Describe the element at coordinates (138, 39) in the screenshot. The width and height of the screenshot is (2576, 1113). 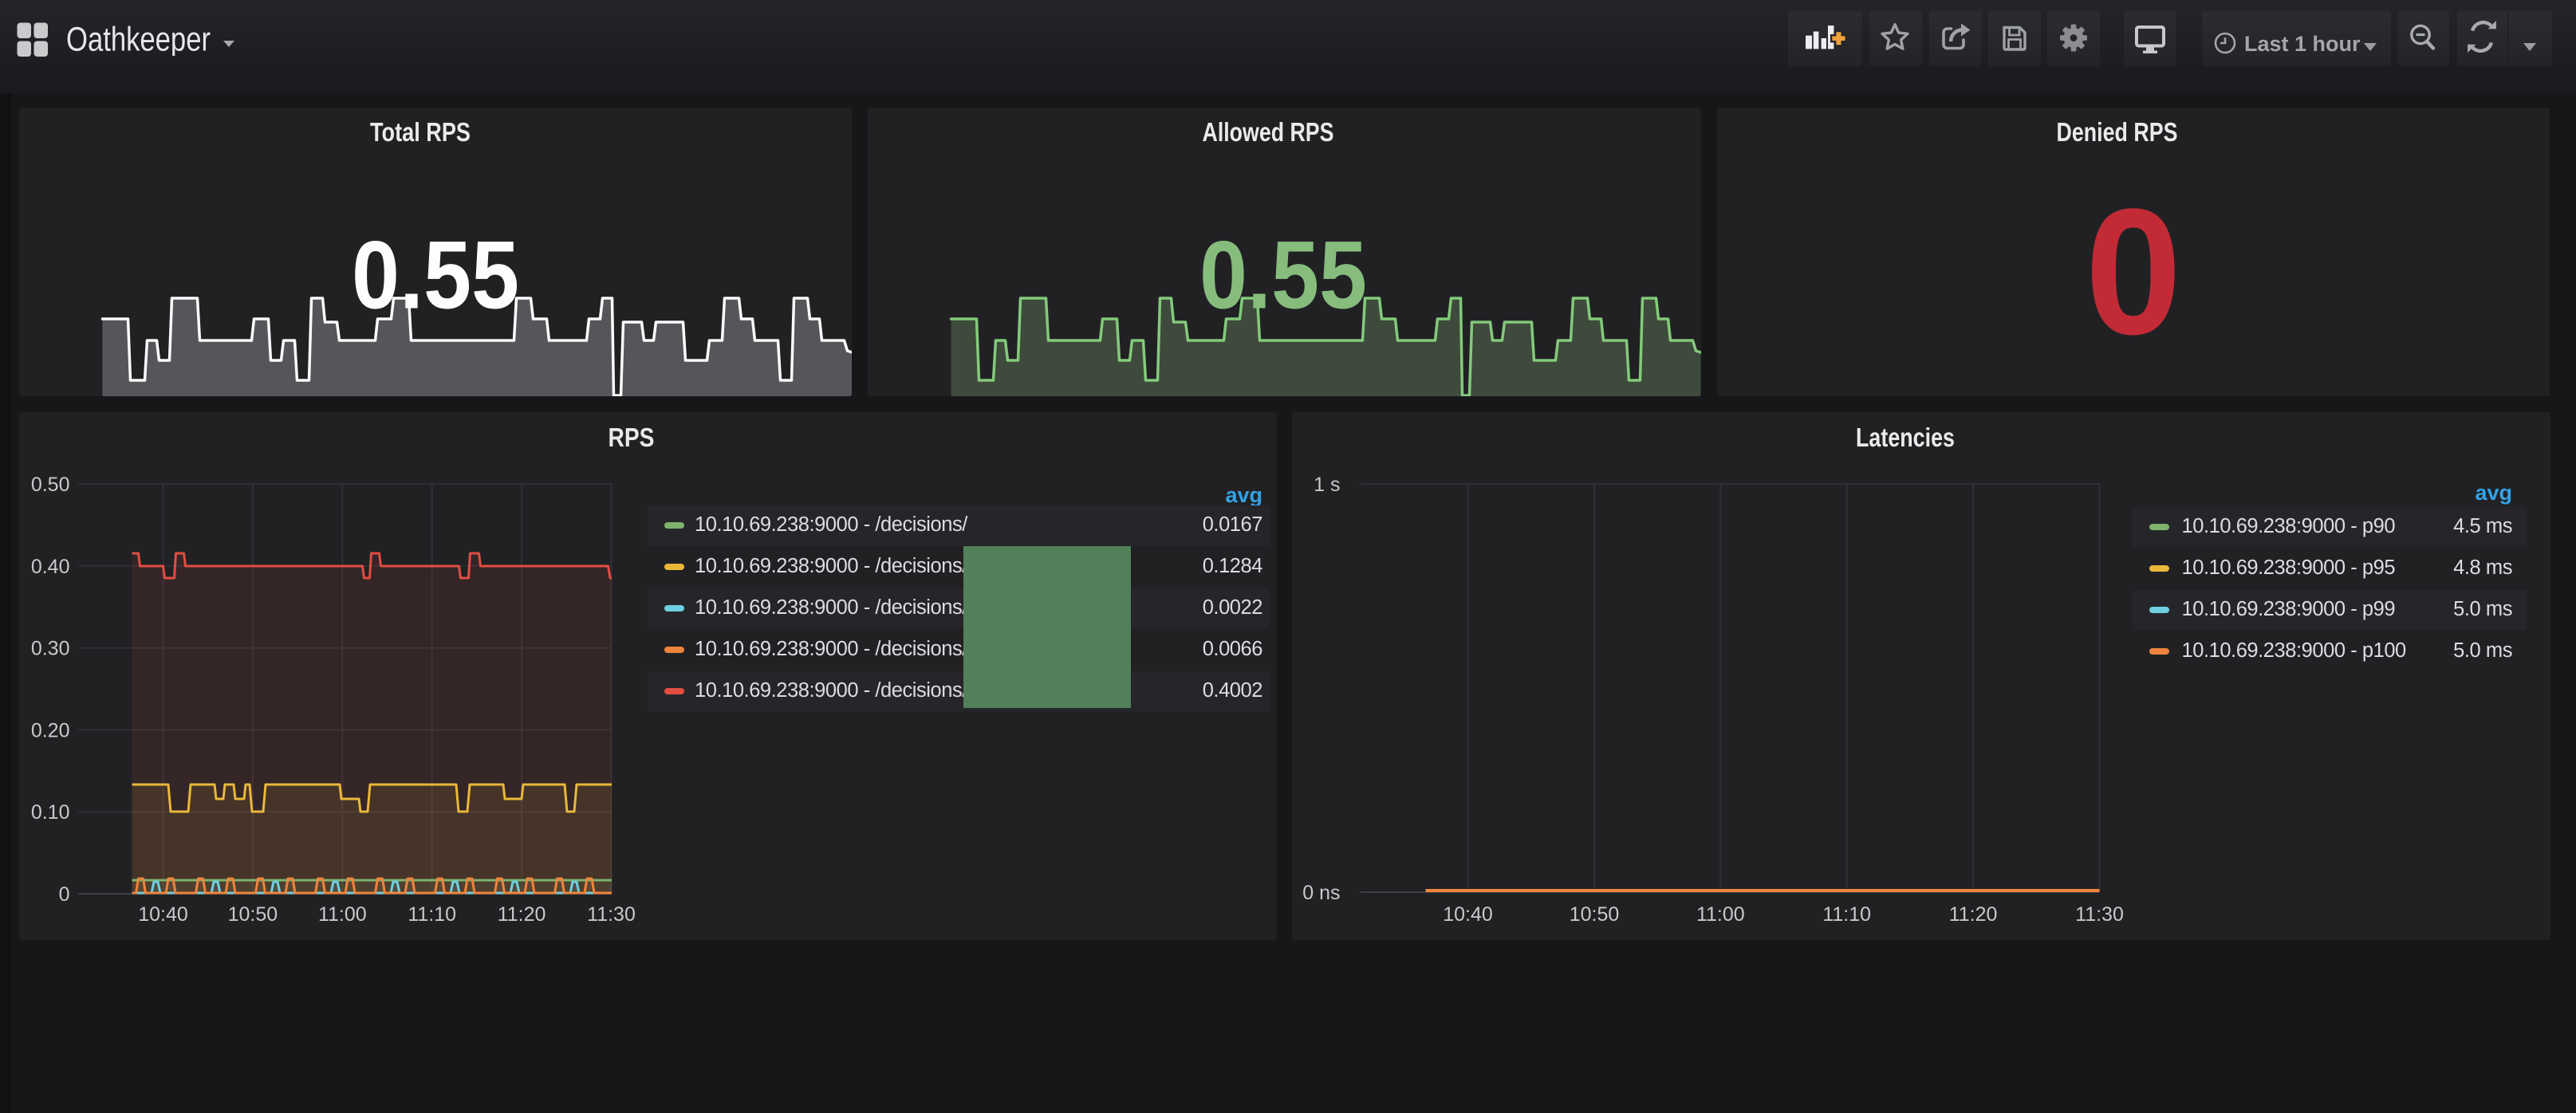
I see `svg-text: Oathkeeper` at that location.